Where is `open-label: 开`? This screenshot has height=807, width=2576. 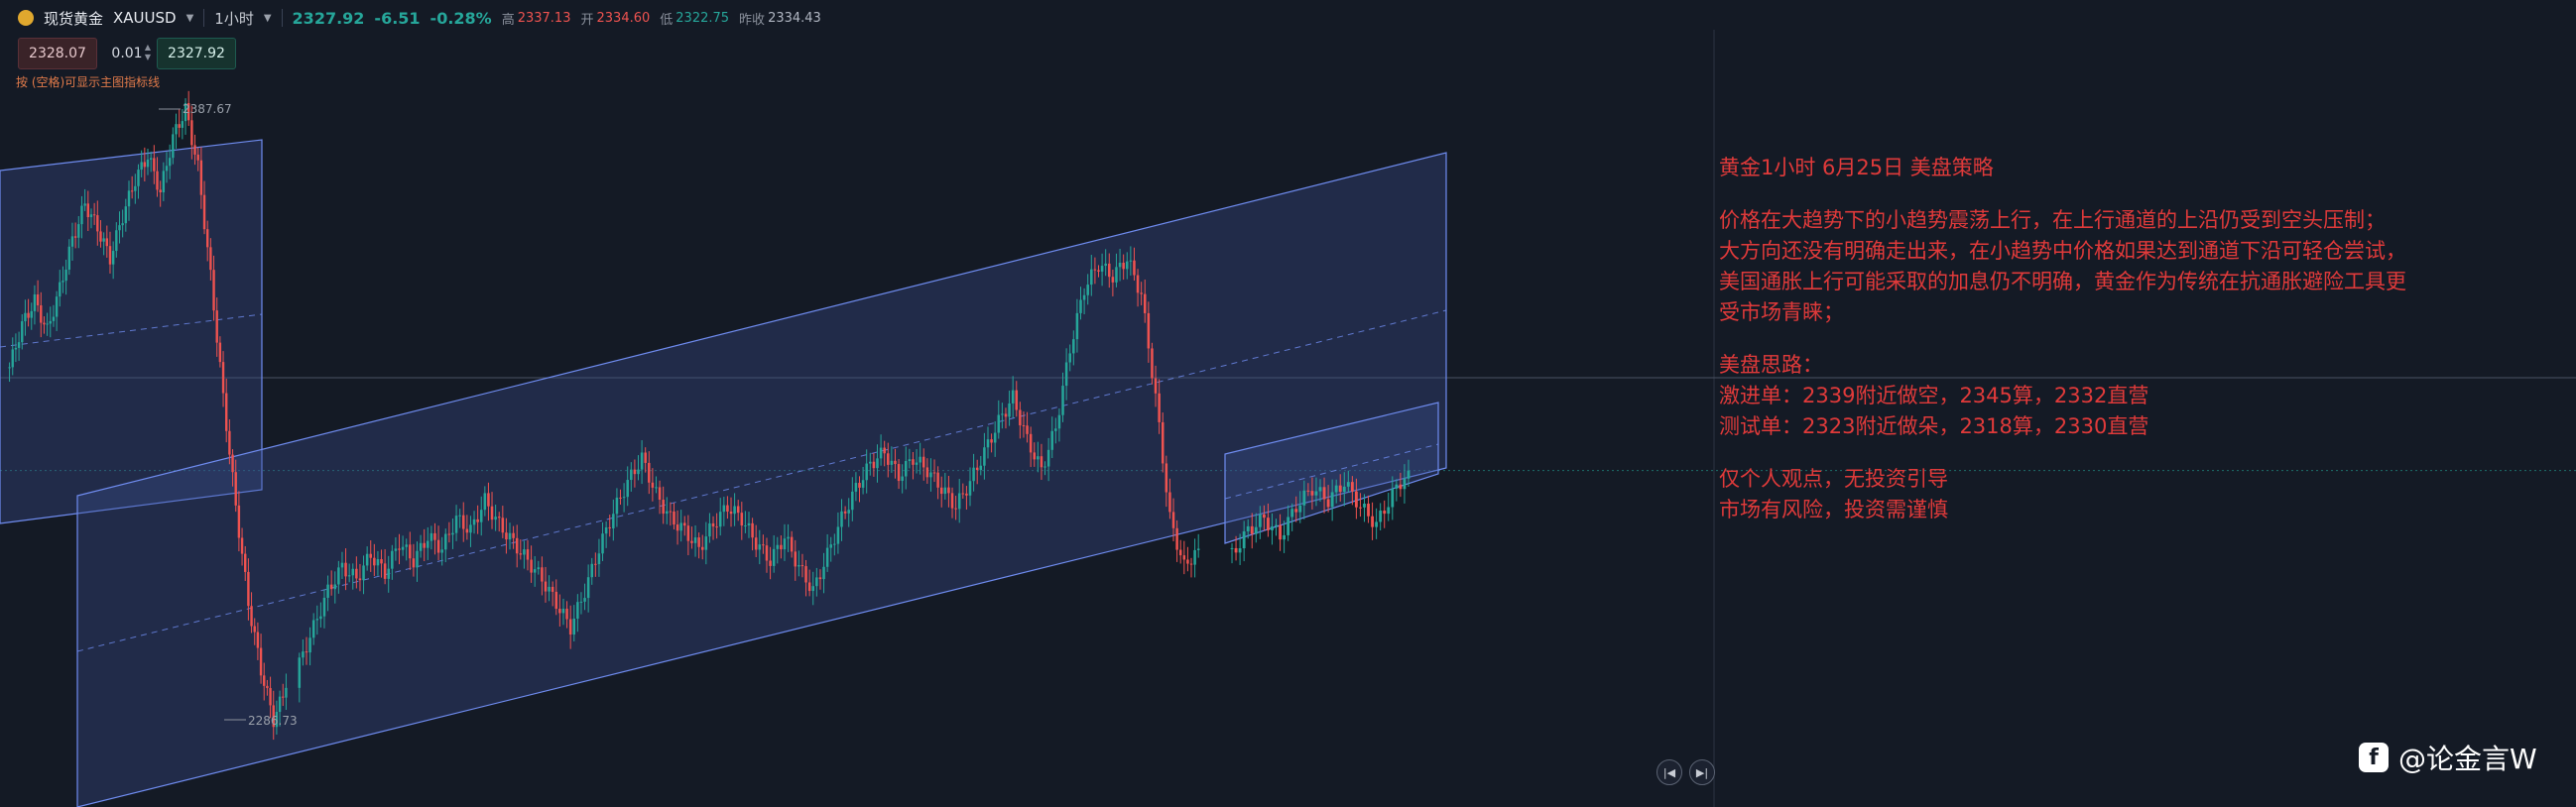
open-label: 开 is located at coordinates (587, 20).